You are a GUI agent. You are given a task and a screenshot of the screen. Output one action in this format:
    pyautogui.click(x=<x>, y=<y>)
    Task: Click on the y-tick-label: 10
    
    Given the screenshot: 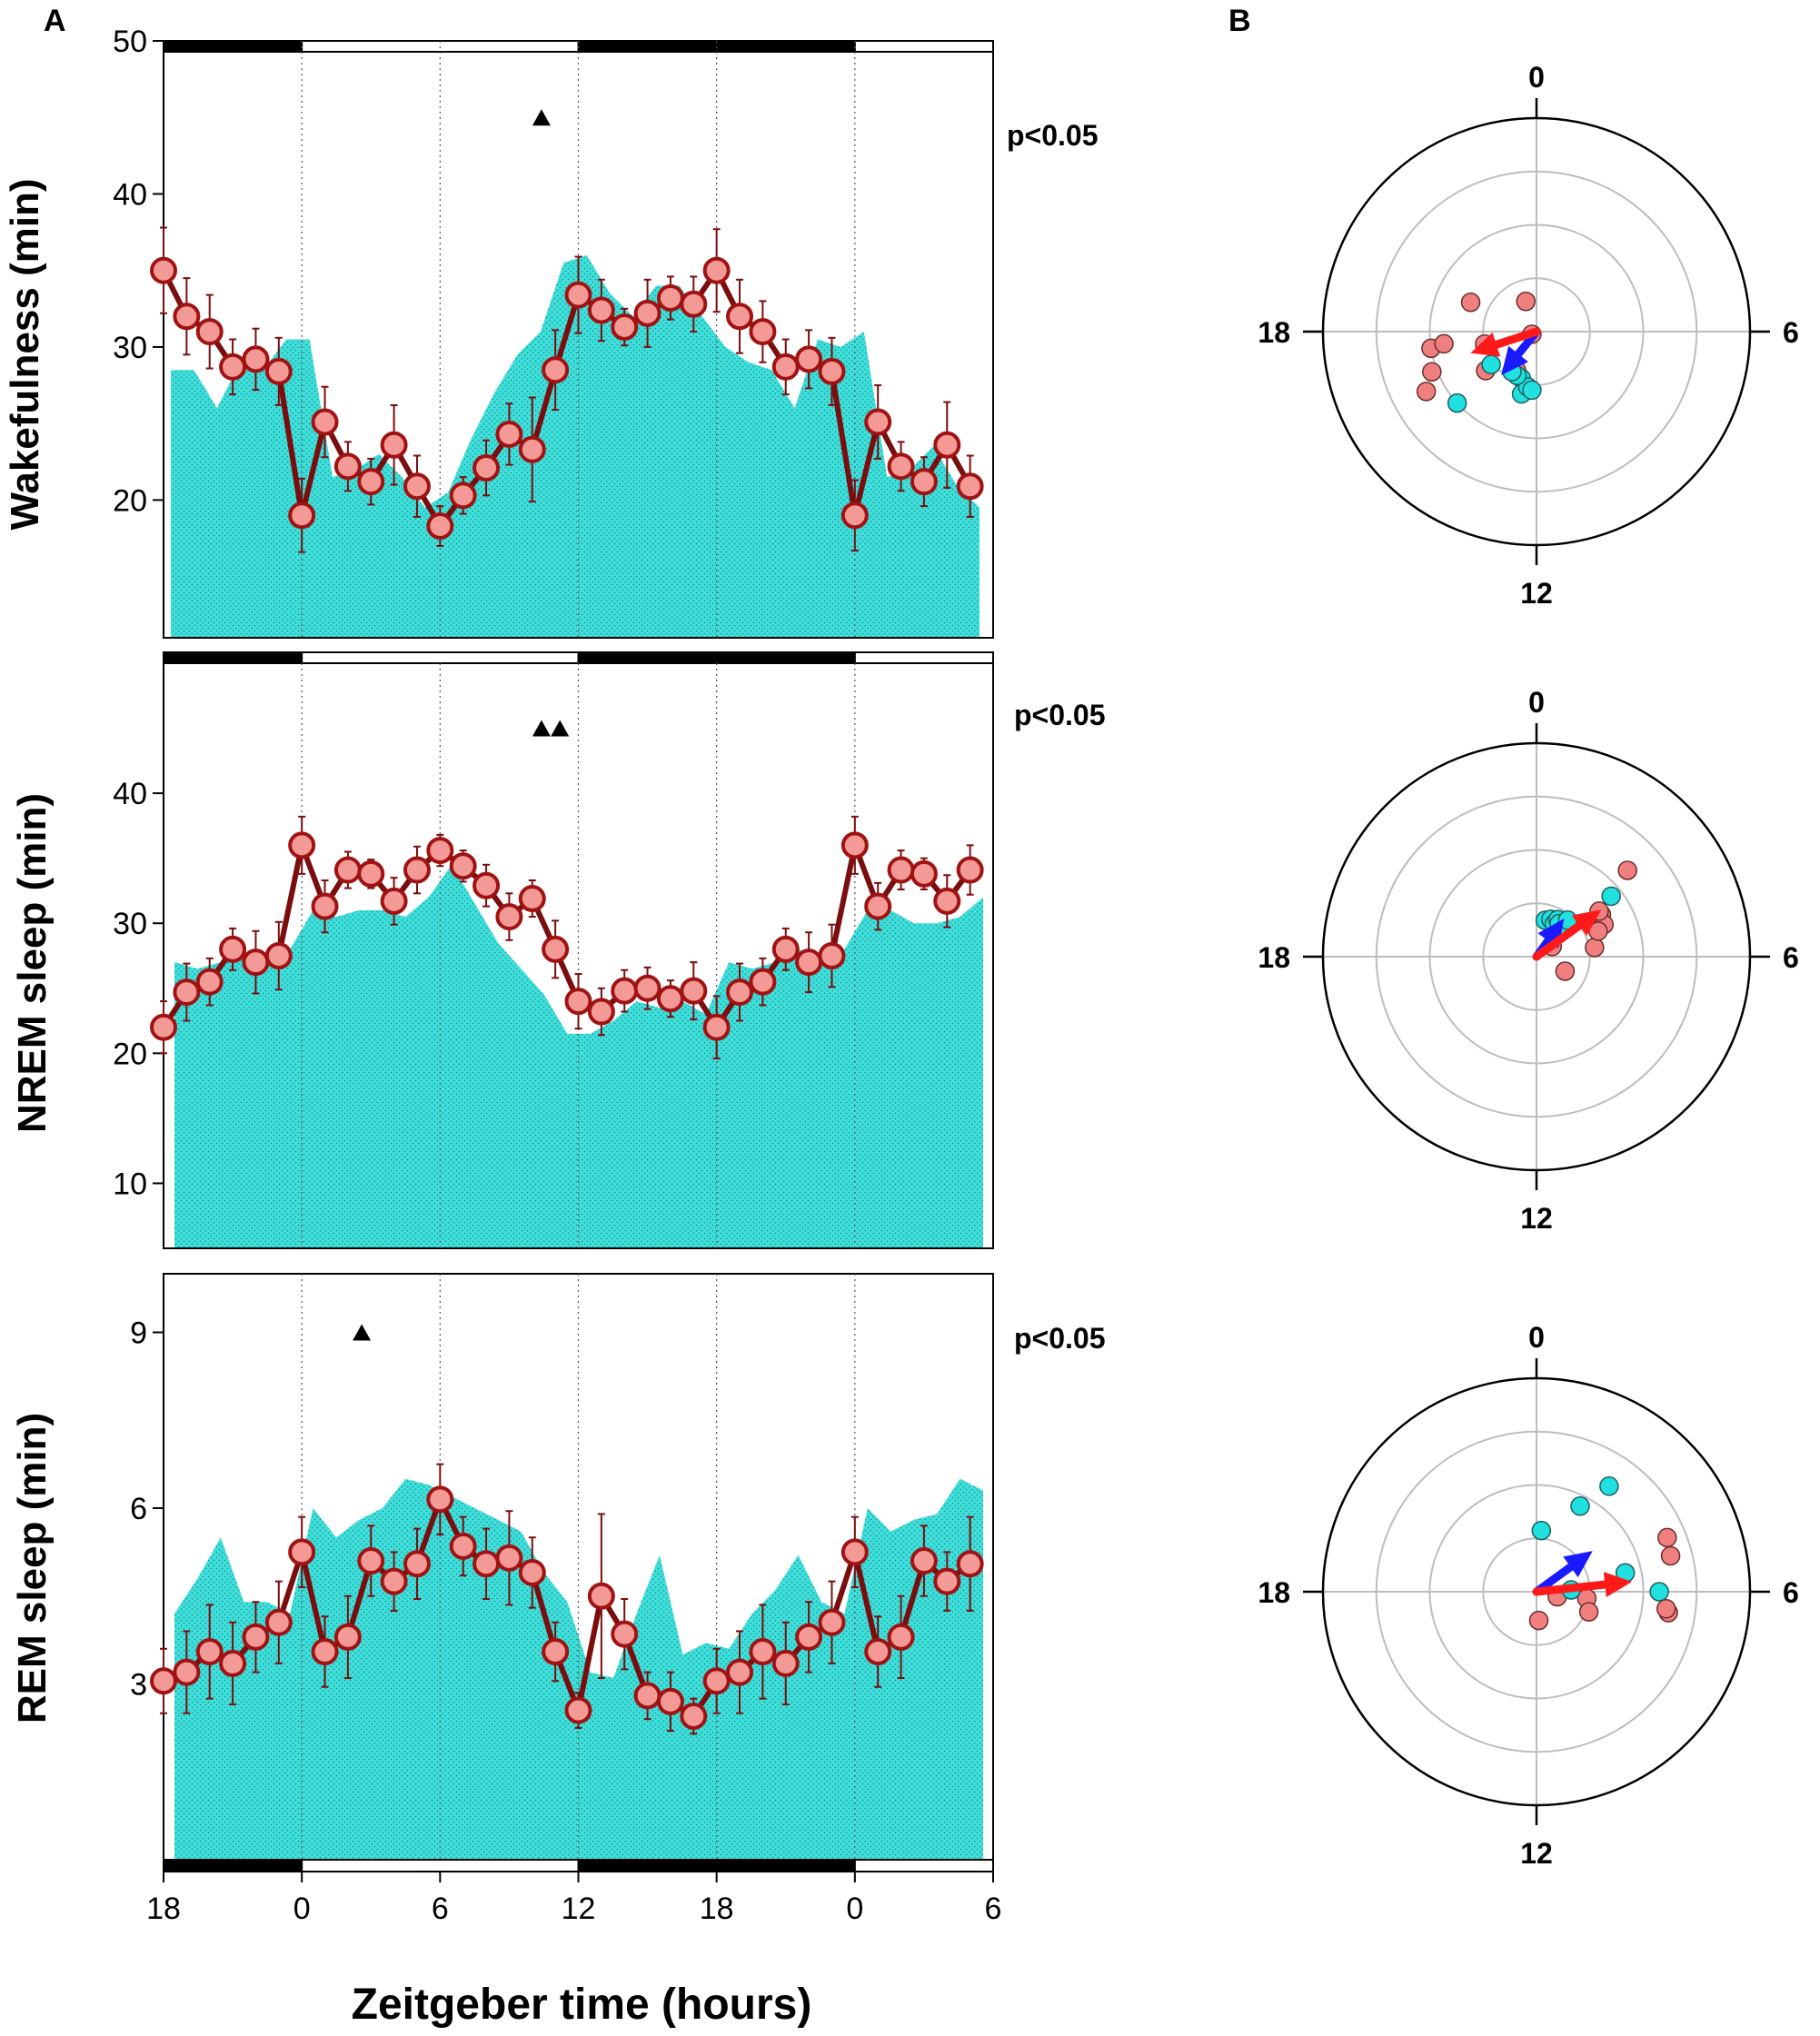 What is the action you would take?
    pyautogui.click(x=130, y=1184)
    